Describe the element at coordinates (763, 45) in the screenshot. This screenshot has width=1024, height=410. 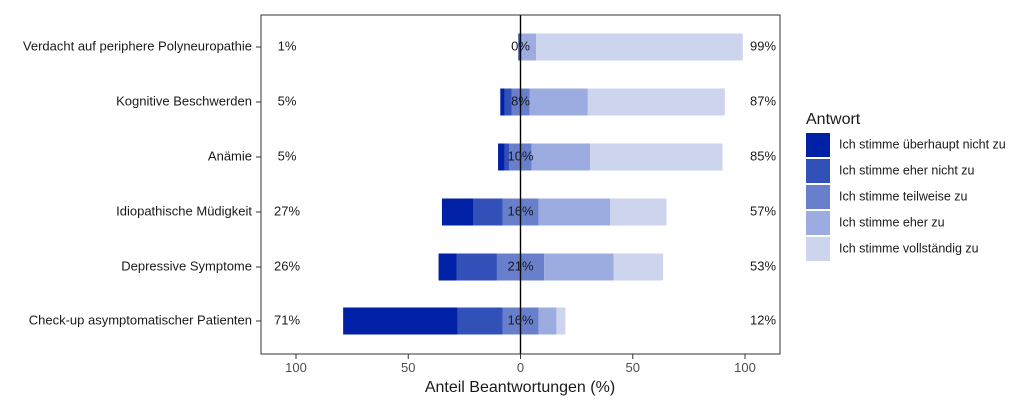
I see `right-percent-label: 99%` at that location.